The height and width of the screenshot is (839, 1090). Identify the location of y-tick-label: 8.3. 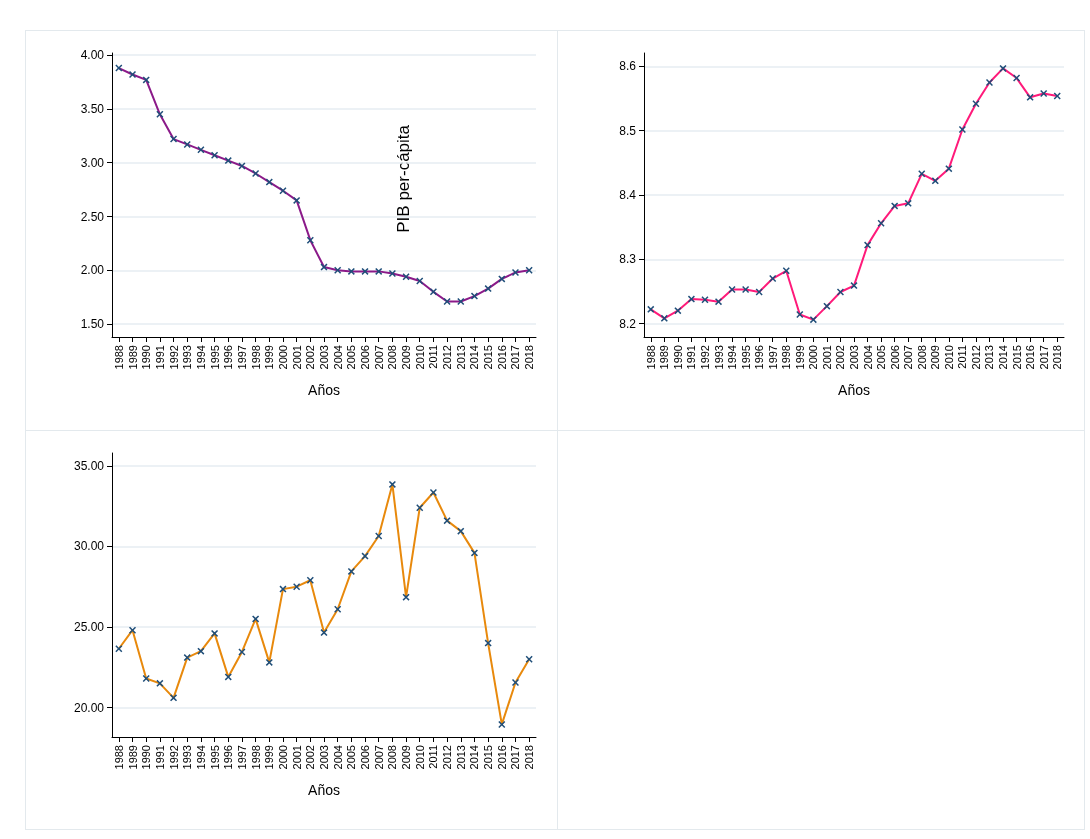
(628, 259).